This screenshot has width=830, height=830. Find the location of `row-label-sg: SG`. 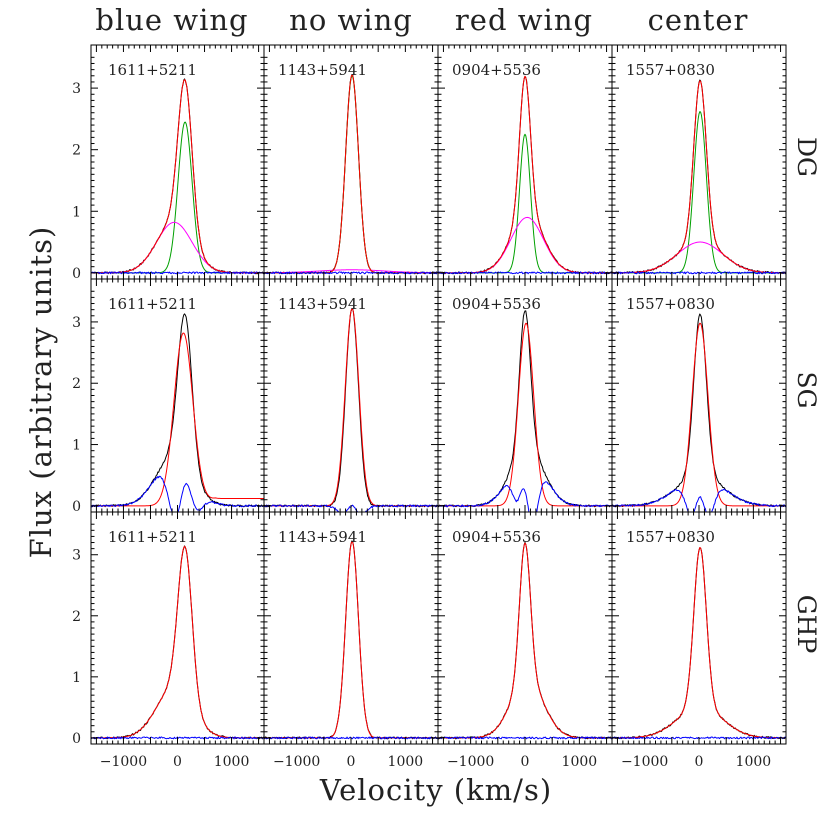

row-label-sg: SG is located at coordinates (806, 389).